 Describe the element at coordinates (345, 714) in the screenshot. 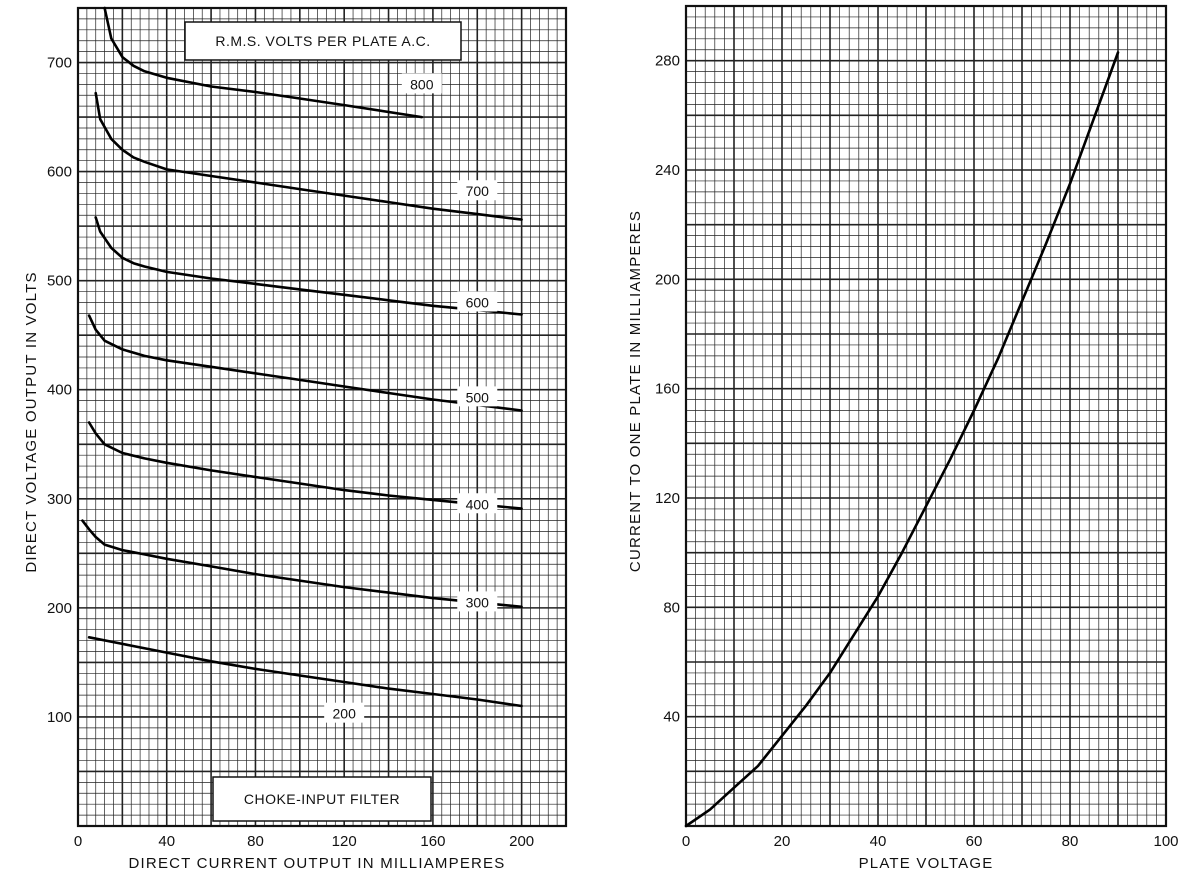

I see `curve-label: 200` at that location.